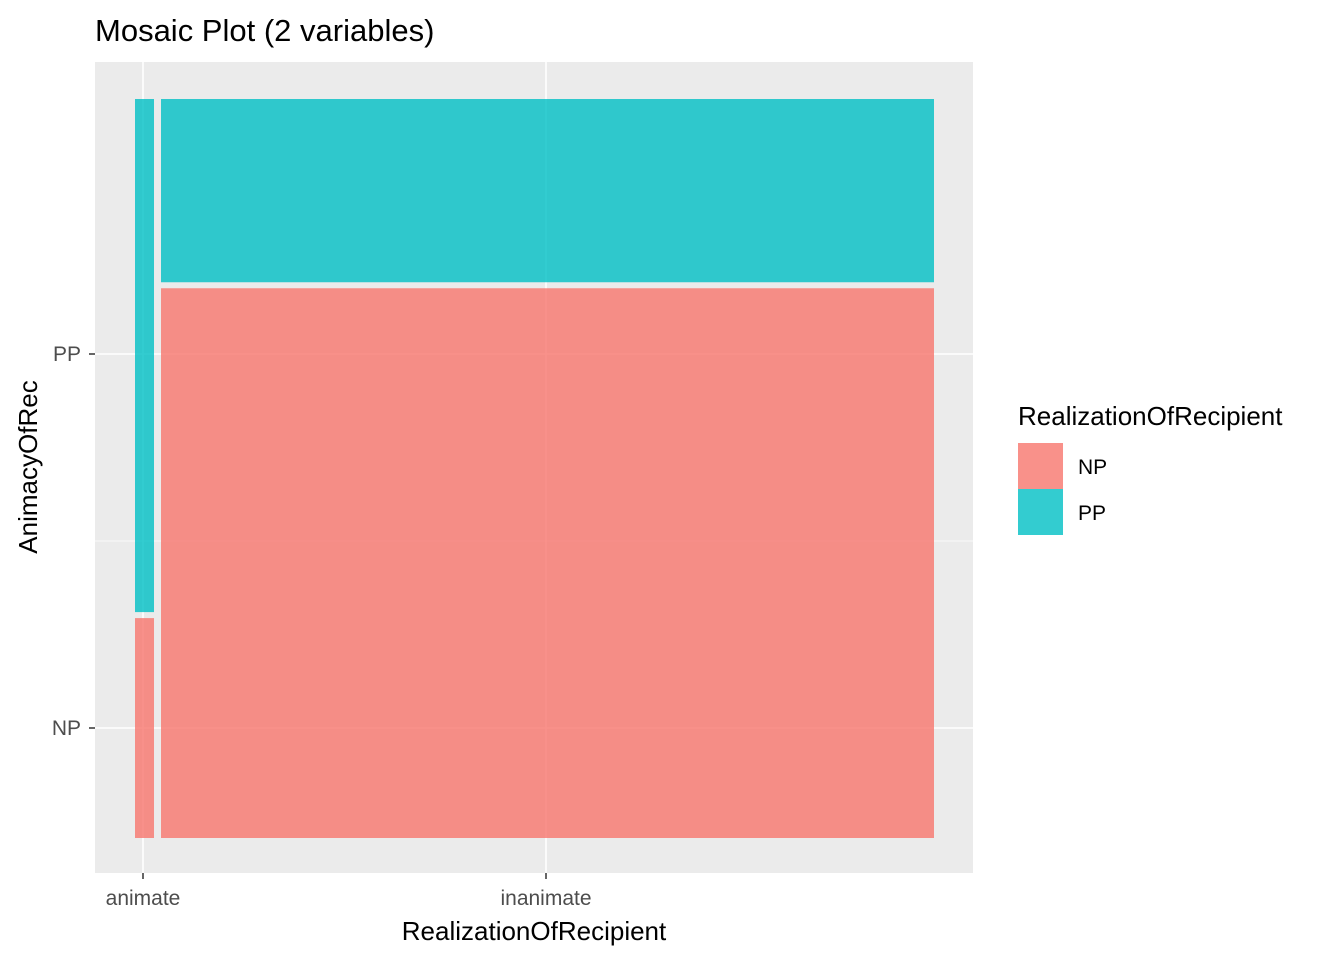 The width and height of the screenshot is (1344, 960). Describe the element at coordinates (143, 898) in the screenshot. I see `x-tick-label-animate: animate` at that location.